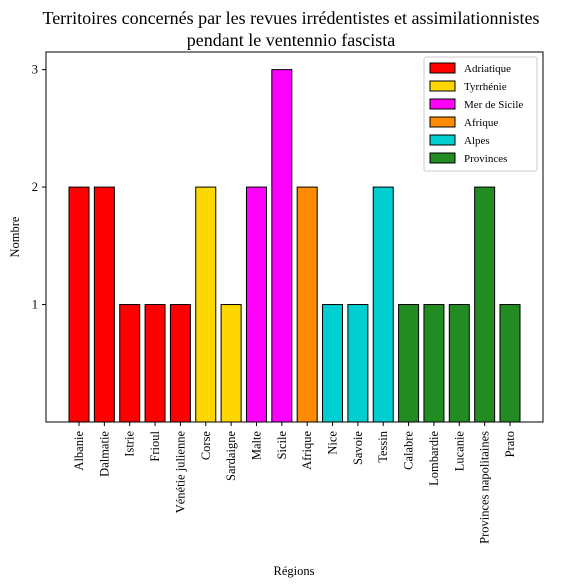 This screenshot has width=575, height=587. What do you see at coordinates (477, 141) in the screenshot?
I see `legend-label: Alpes` at bounding box center [477, 141].